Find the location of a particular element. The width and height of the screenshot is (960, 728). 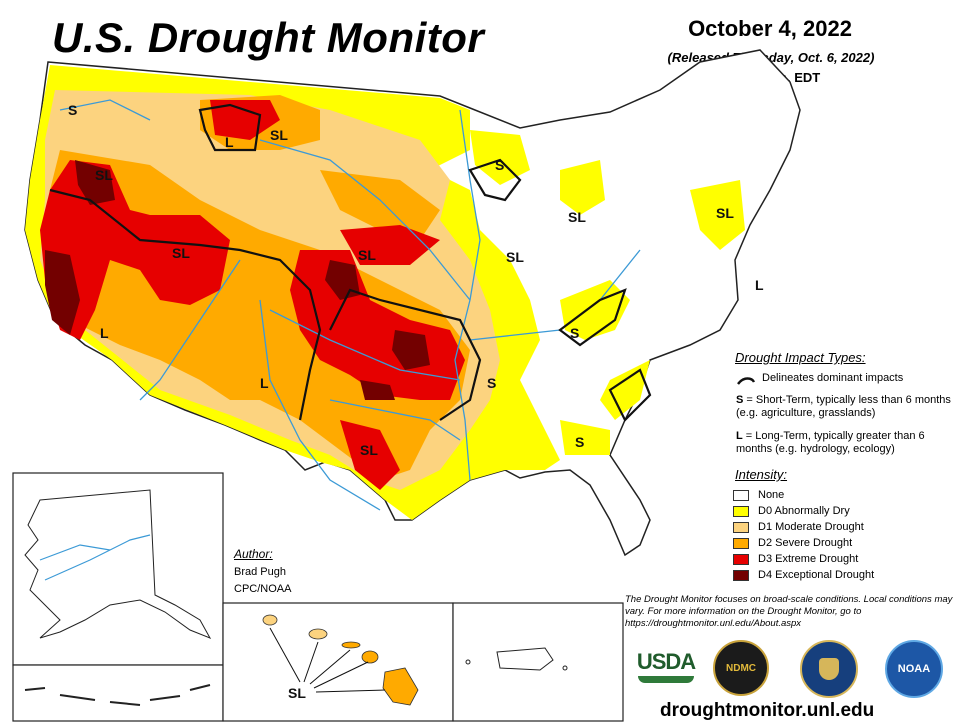

author-title: Author: is located at coordinates (253, 554).